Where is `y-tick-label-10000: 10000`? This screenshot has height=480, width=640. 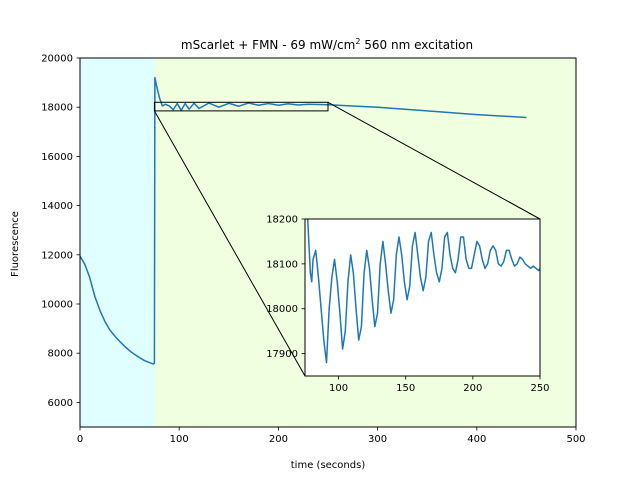 y-tick-label-10000: 10000 is located at coordinates (57, 305).